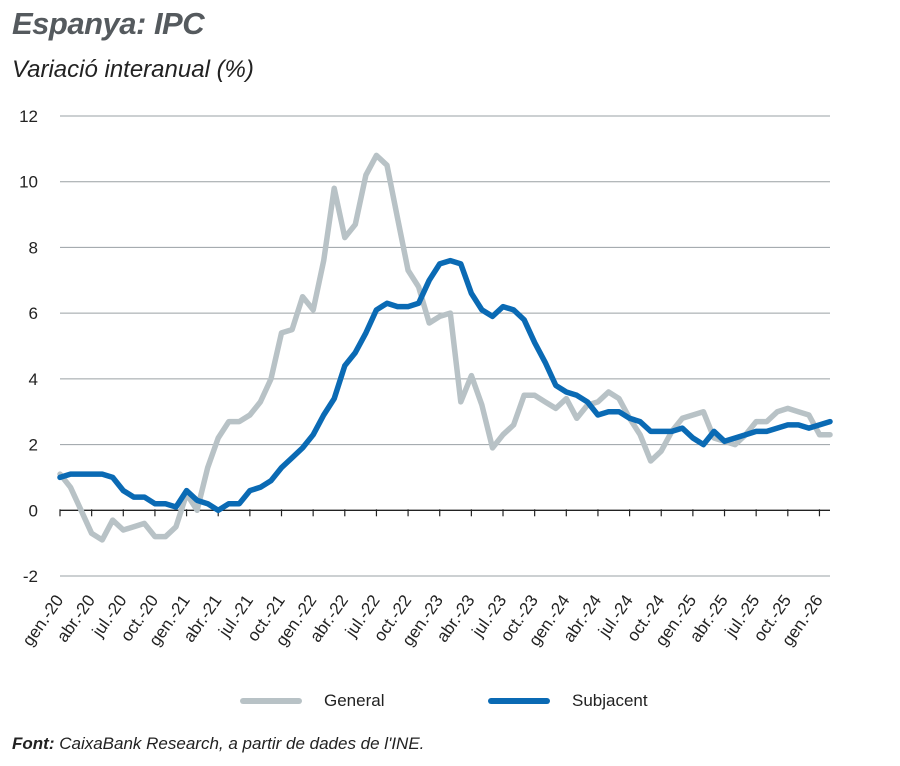 The width and height of the screenshot is (900, 766). I want to click on chart-title: Espanya: IPC, so click(108, 23).